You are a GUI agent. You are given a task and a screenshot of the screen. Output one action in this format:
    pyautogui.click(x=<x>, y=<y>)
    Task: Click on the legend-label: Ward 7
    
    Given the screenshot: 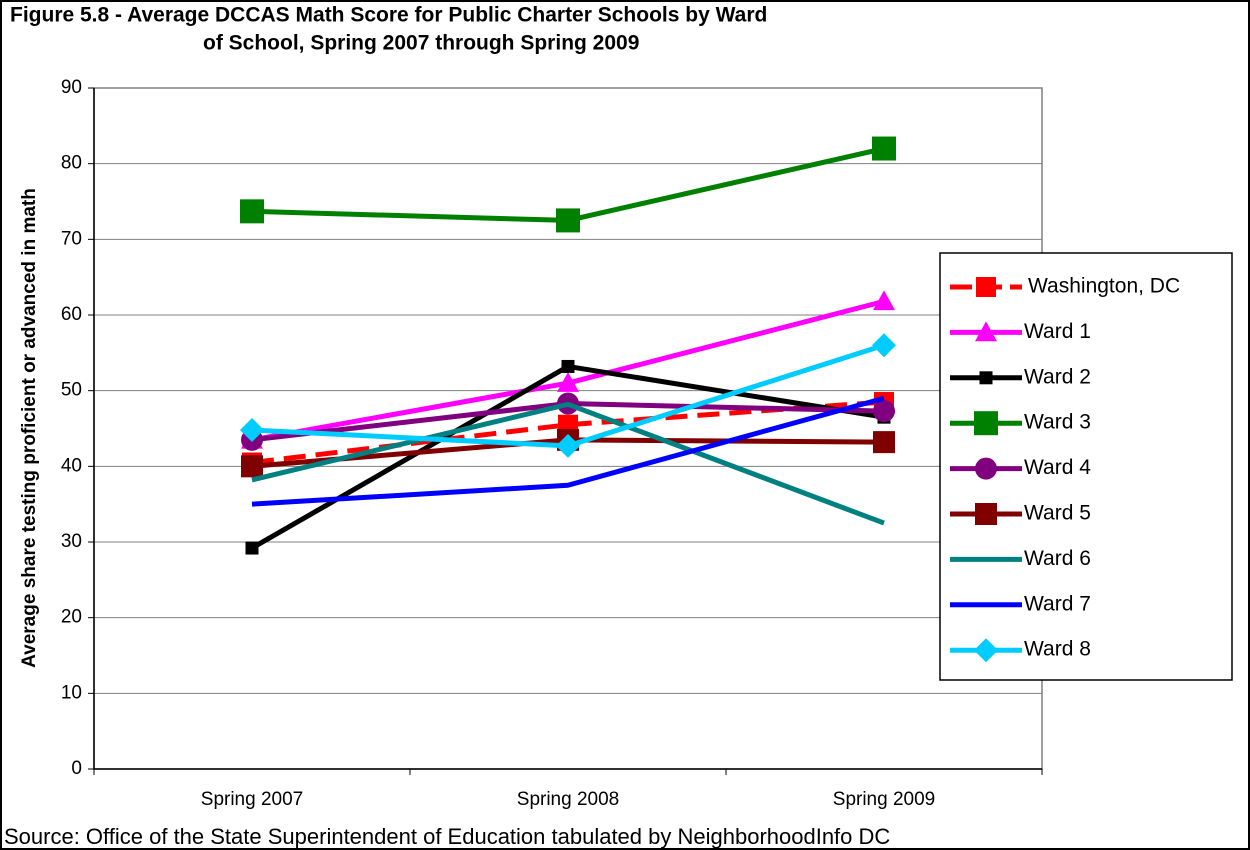 What is the action you would take?
    pyautogui.click(x=1057, y=603)
    